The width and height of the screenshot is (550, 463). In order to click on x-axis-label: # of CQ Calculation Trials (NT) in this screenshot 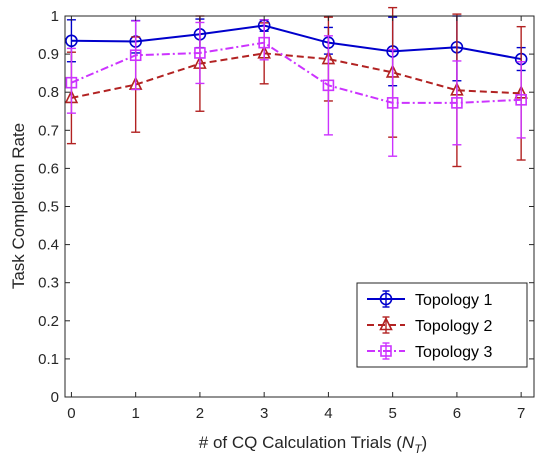, I will do `click(313, 444)`.